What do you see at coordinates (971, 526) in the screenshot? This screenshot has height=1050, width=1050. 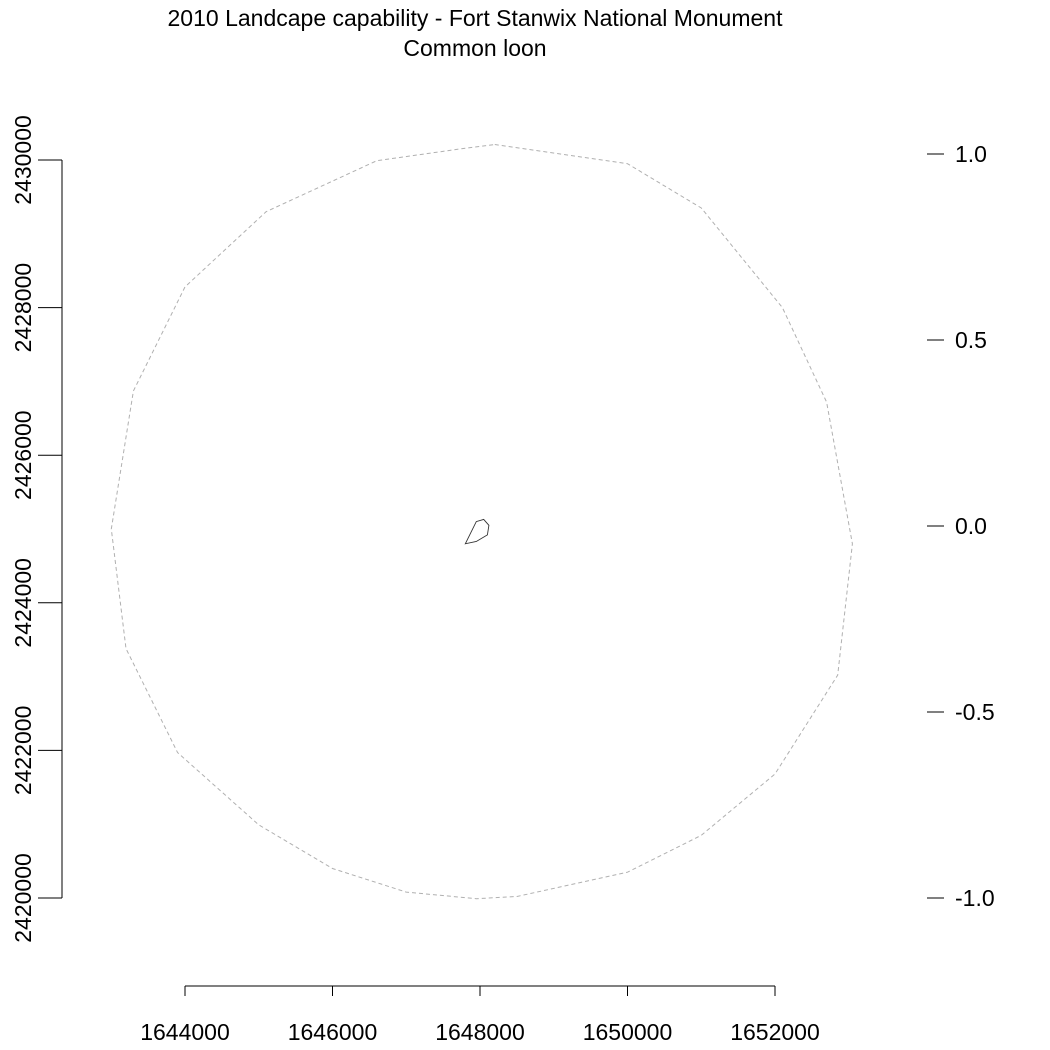 I see `legend-tick-label: 0.0` at bounding box center [971, 526].